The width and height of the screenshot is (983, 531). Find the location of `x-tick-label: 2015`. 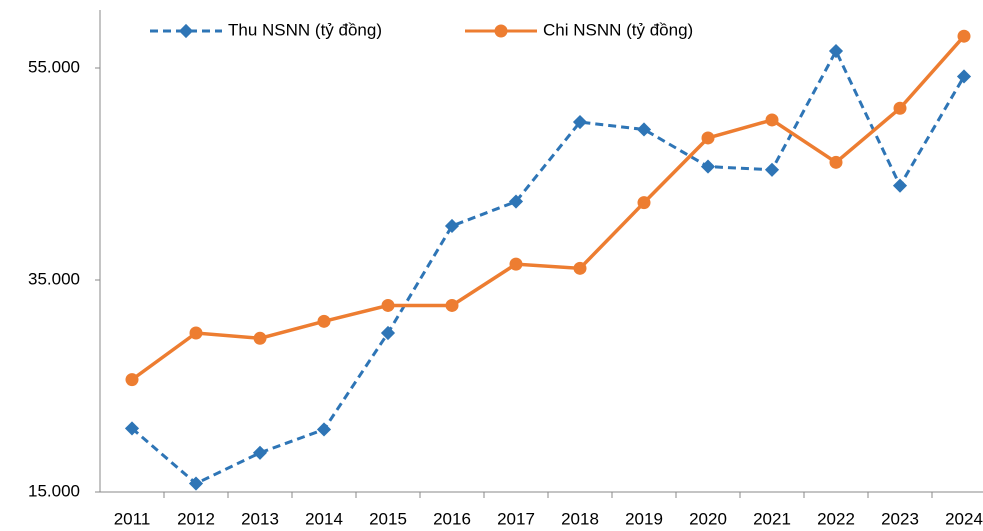

x-tick-label: 2015 is located at coordinates (388, 518).